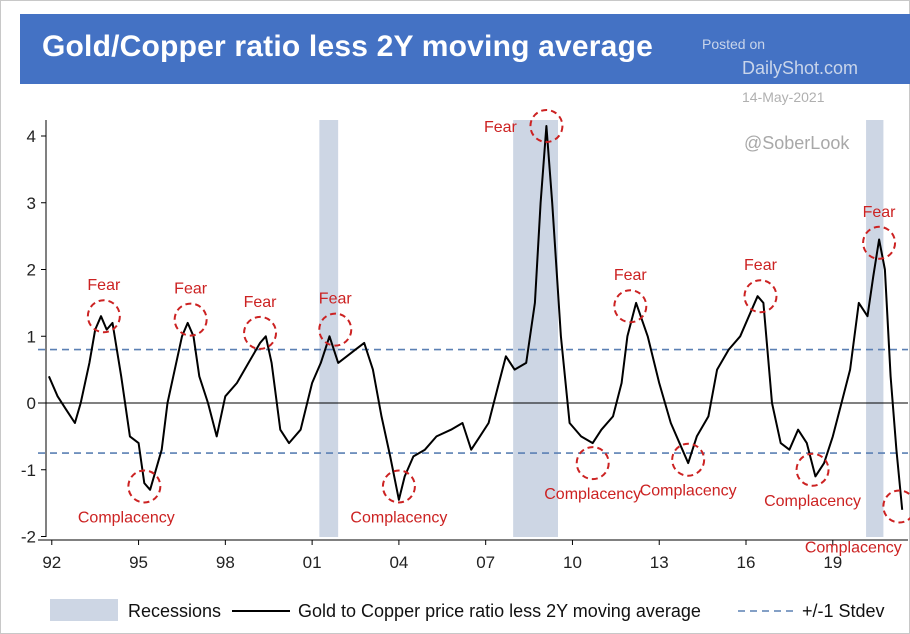 The width and height of the screenshot is (910, 634). What do you see at coordinates (832, 562) in the screenshot?
I see `x-tick-label: 19` at bounding box center [832, 562].